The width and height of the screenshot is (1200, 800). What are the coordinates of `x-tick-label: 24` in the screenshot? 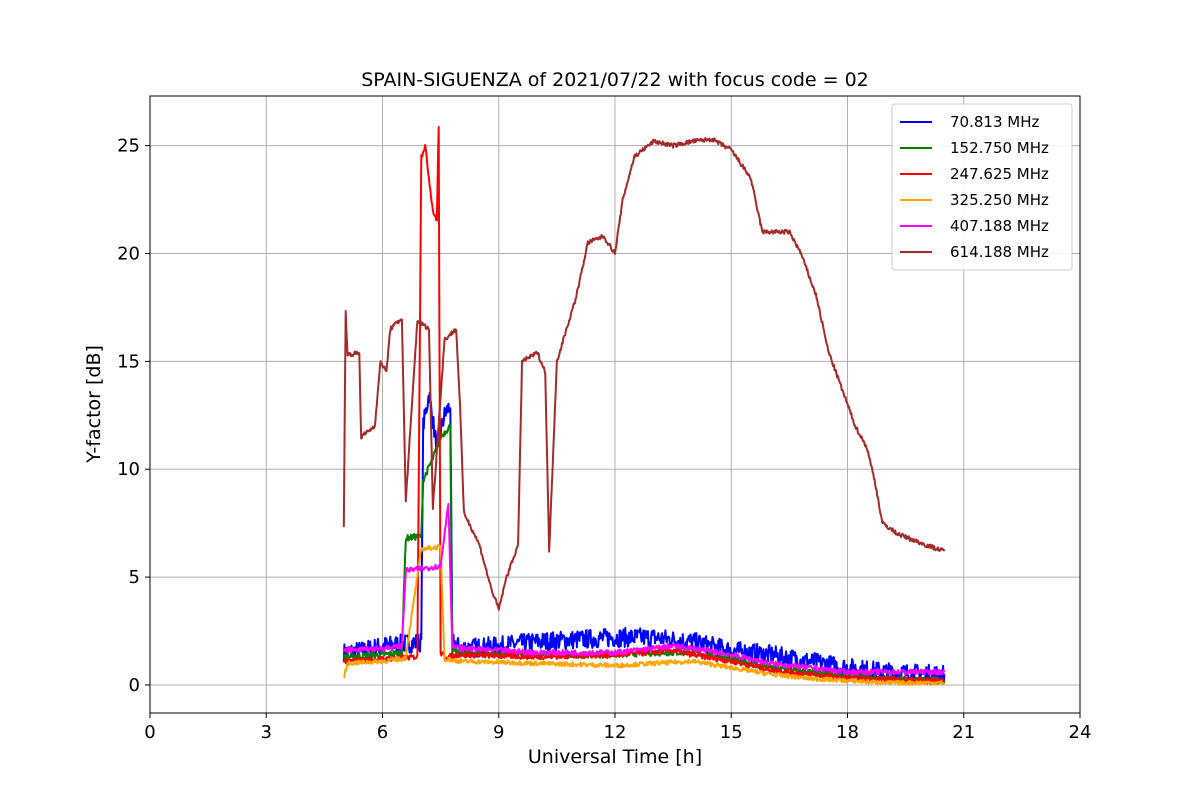 It's located at (1080, 732).